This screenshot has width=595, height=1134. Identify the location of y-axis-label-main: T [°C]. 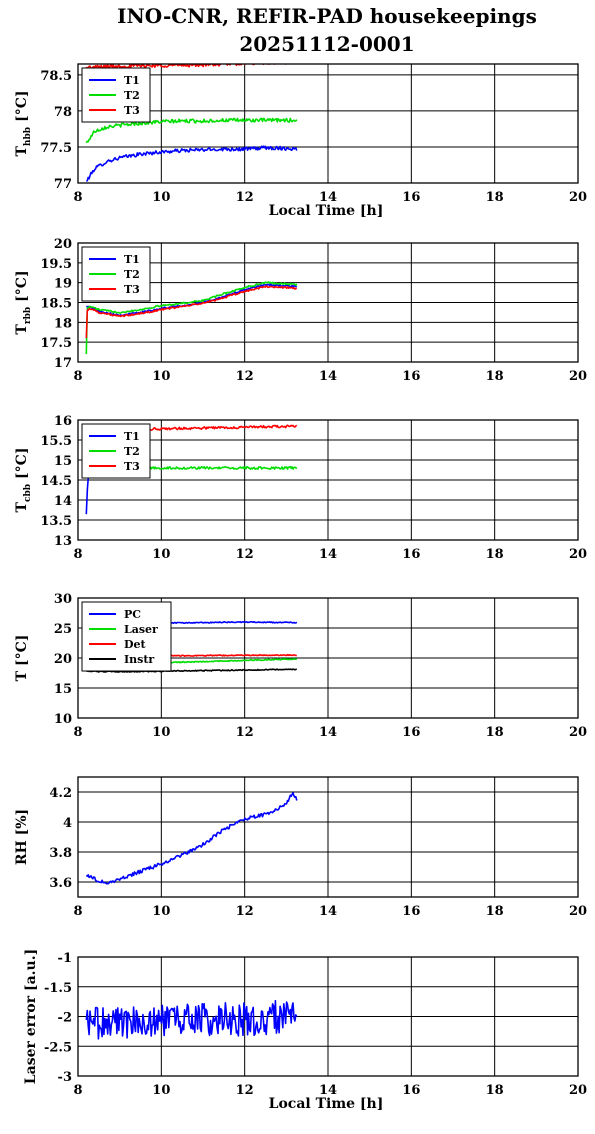
(22, 658).